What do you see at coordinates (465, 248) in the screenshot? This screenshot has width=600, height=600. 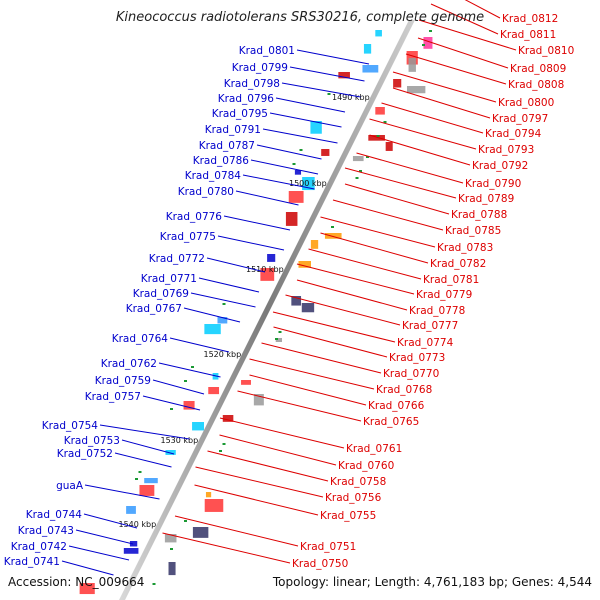 I see `right-gene-label: Krad_0783` at bounding box center [465, 248].